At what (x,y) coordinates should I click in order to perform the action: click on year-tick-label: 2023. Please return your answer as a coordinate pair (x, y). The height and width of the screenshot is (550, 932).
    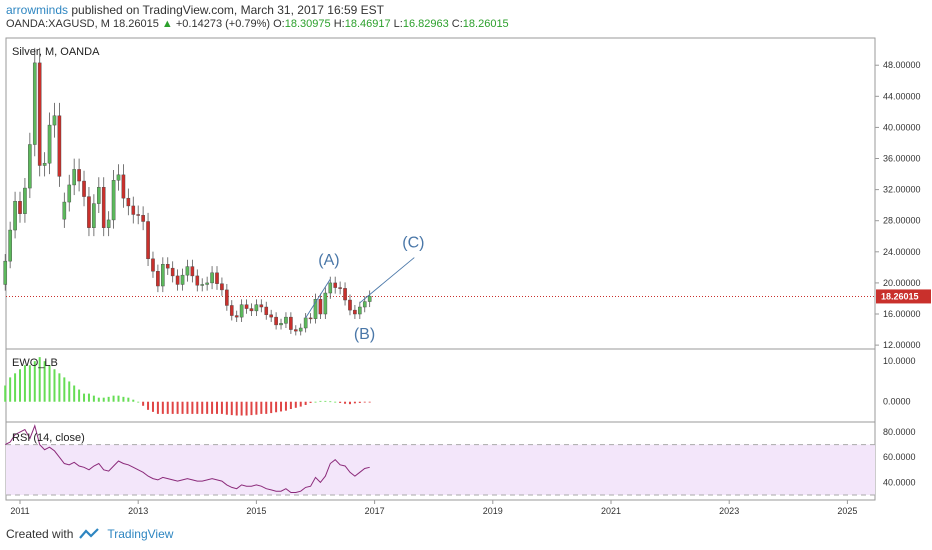
    Looking at the image, I should click on (729, 511).